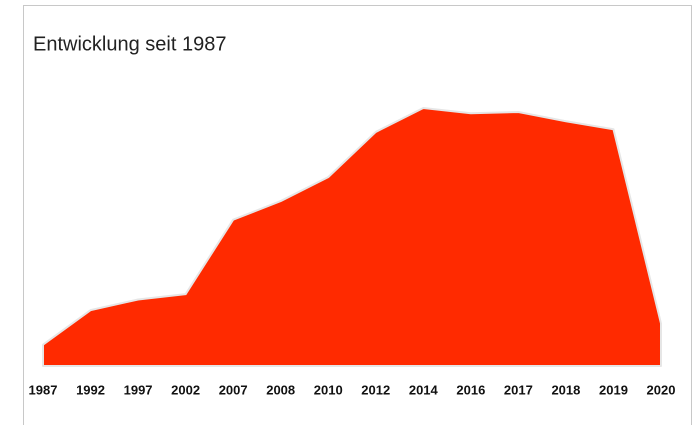  Describe the element at coordinates (565, 389) in the screenshot. I see `x-tick-label: 2018` at that location.